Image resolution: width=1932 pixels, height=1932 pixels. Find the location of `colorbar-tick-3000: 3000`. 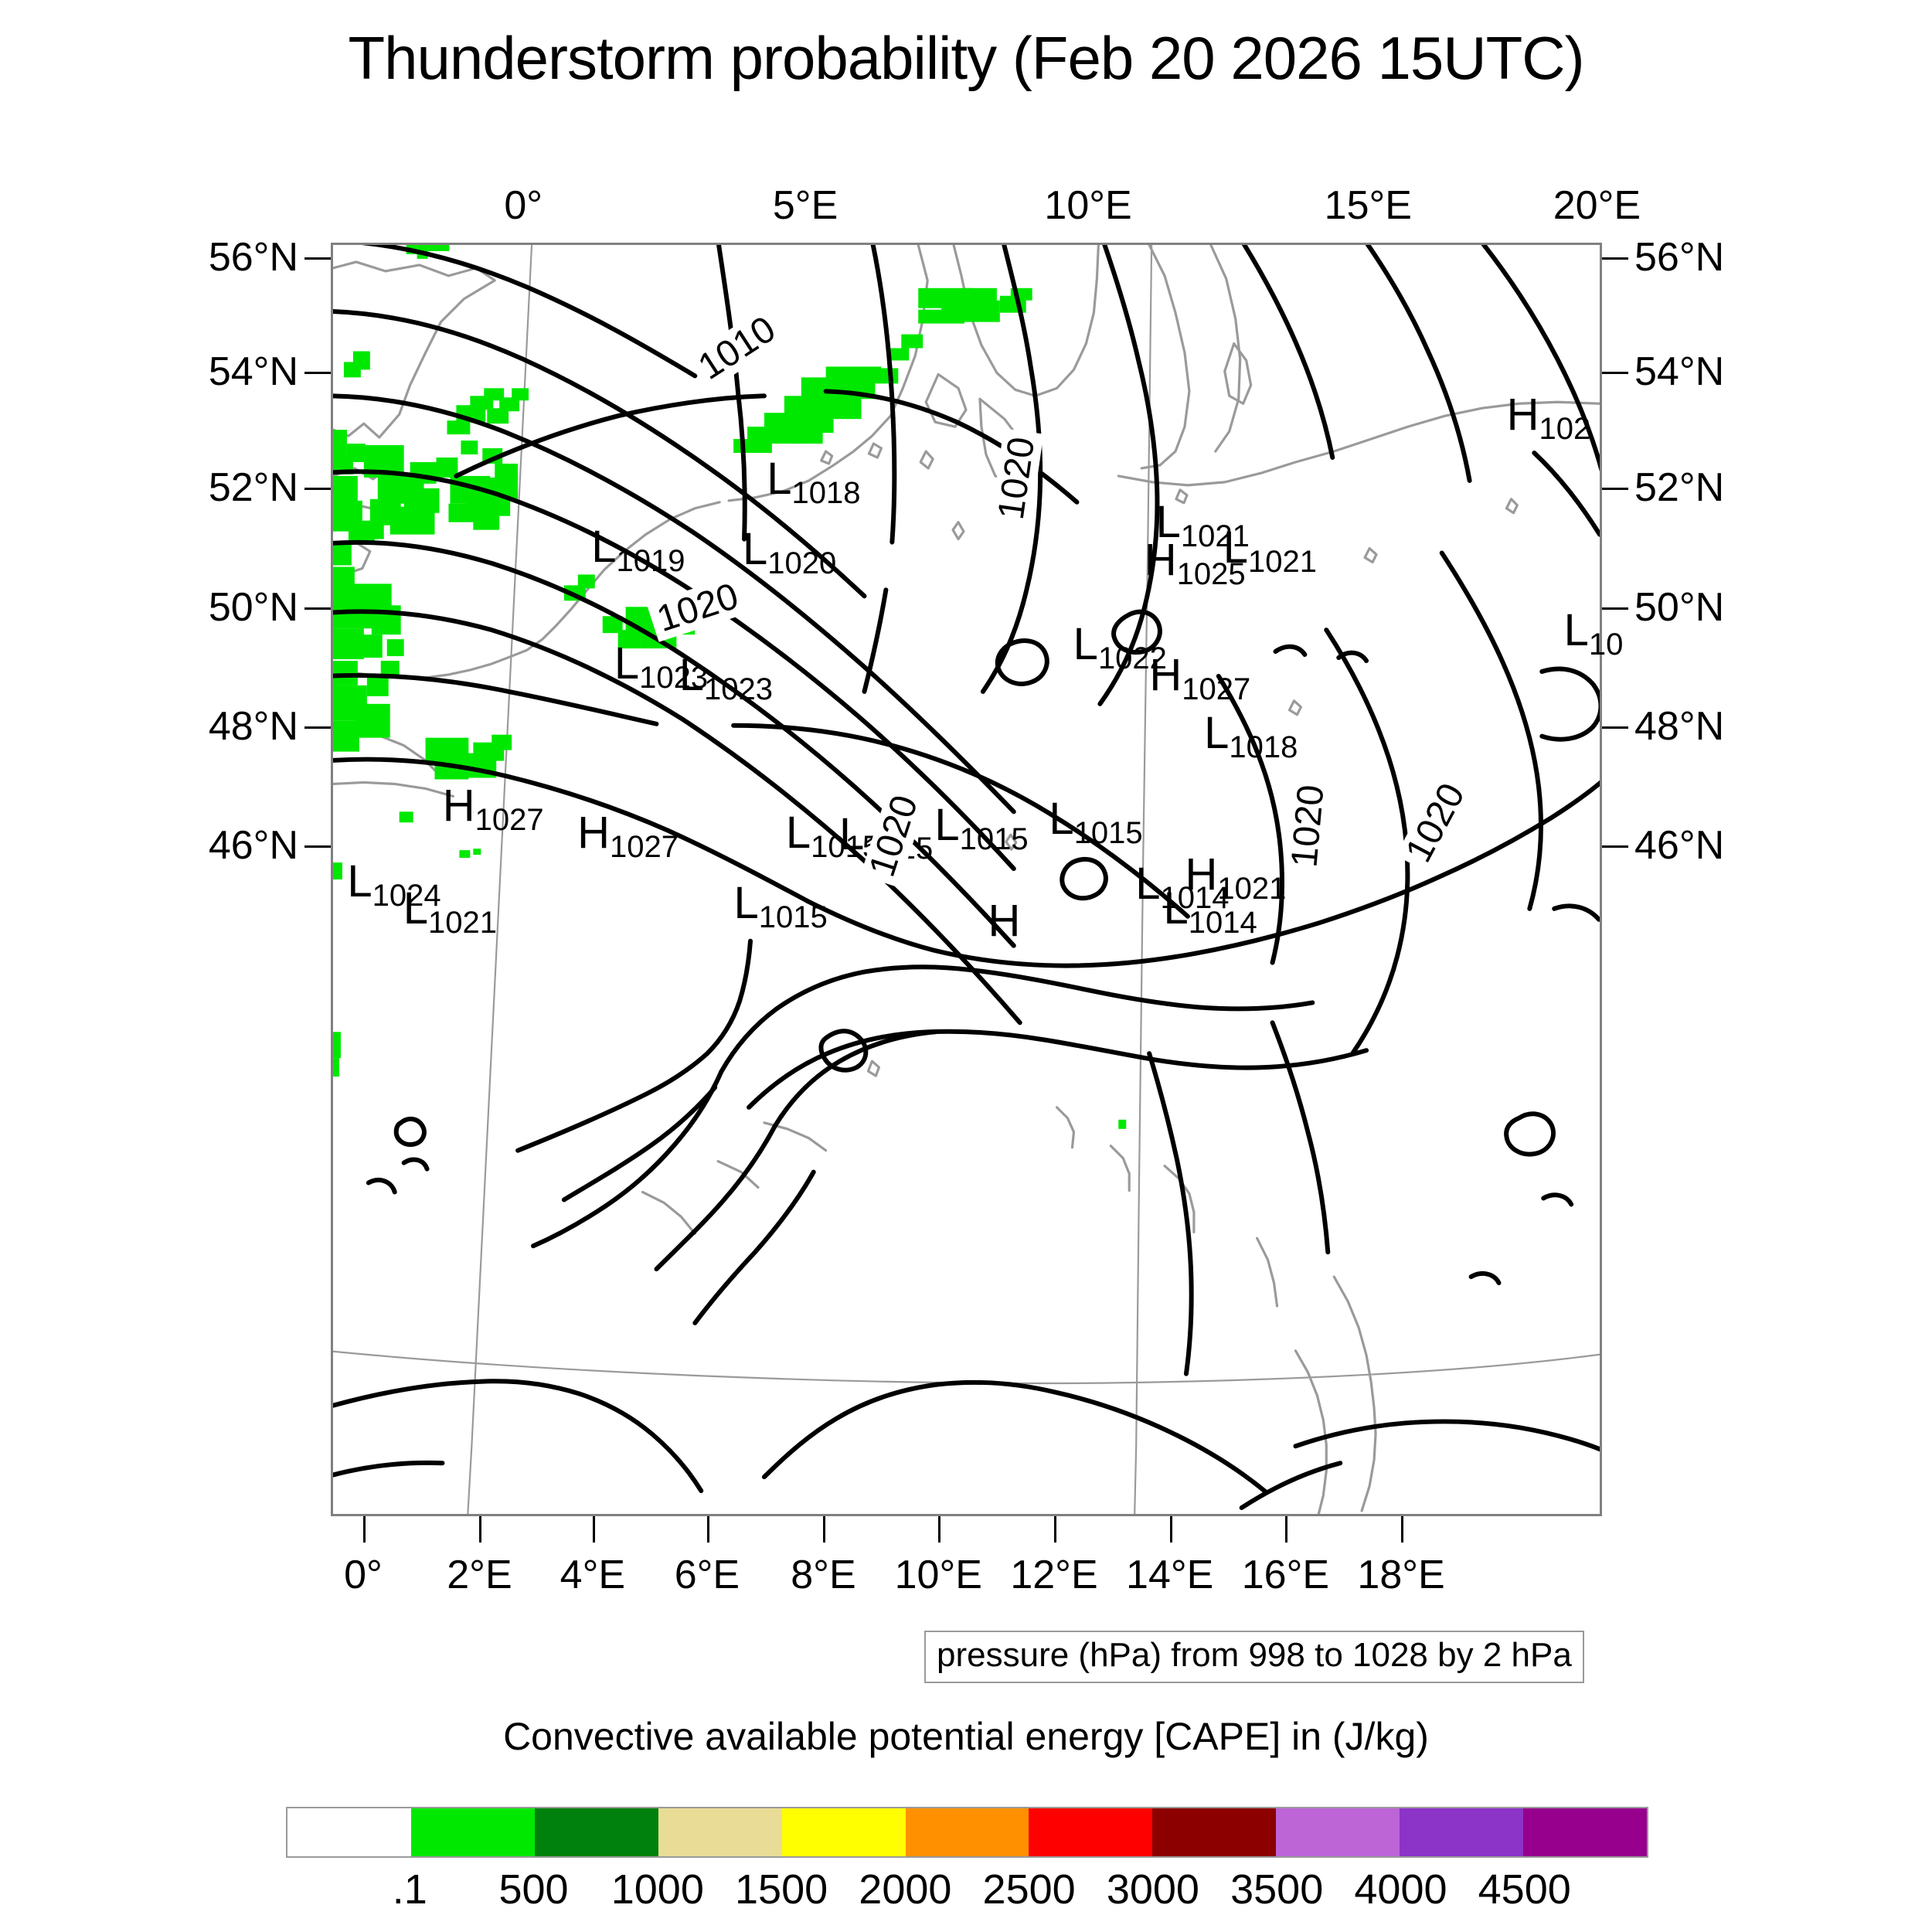

colorbar-tick-3000: 3000 is located at coordinates (1152, 1889).